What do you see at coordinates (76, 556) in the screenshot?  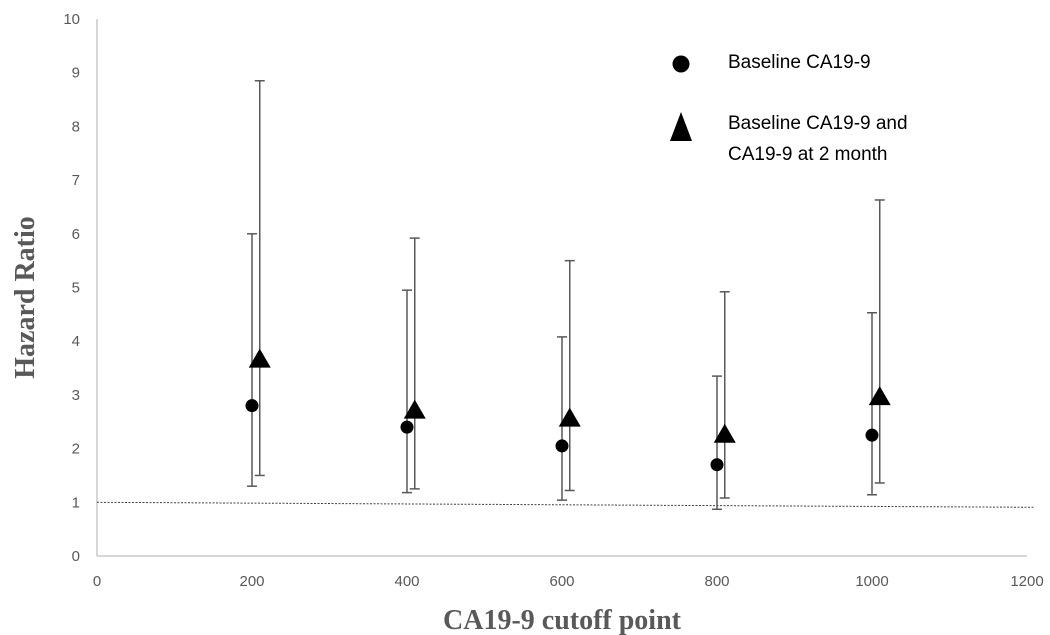 I see `y-tick-label: 0` at bounding box center [76, 556].